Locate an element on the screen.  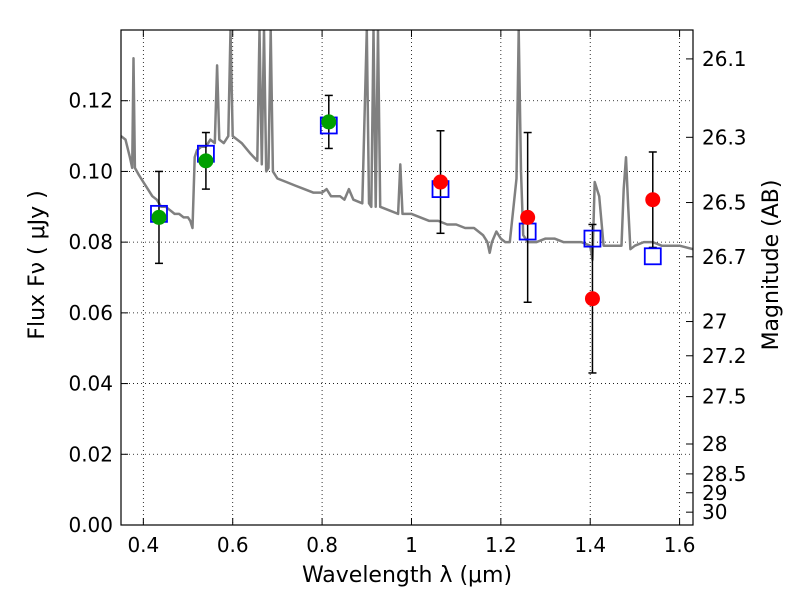
y2-tick-label: 26.3 is located at coordinates (724, 137).